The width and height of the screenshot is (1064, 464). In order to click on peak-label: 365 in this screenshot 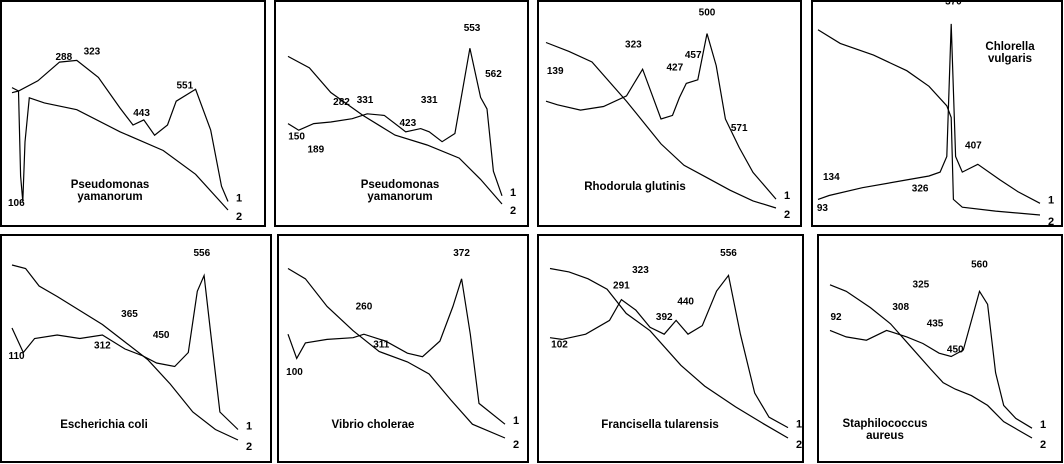, I will do `click(129, 314)`.